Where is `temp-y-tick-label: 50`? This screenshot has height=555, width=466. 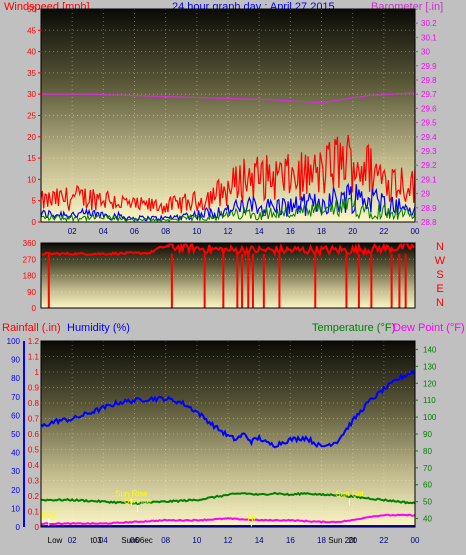
temp-y-tick-label: 50 is located at coordinates (427, 502).